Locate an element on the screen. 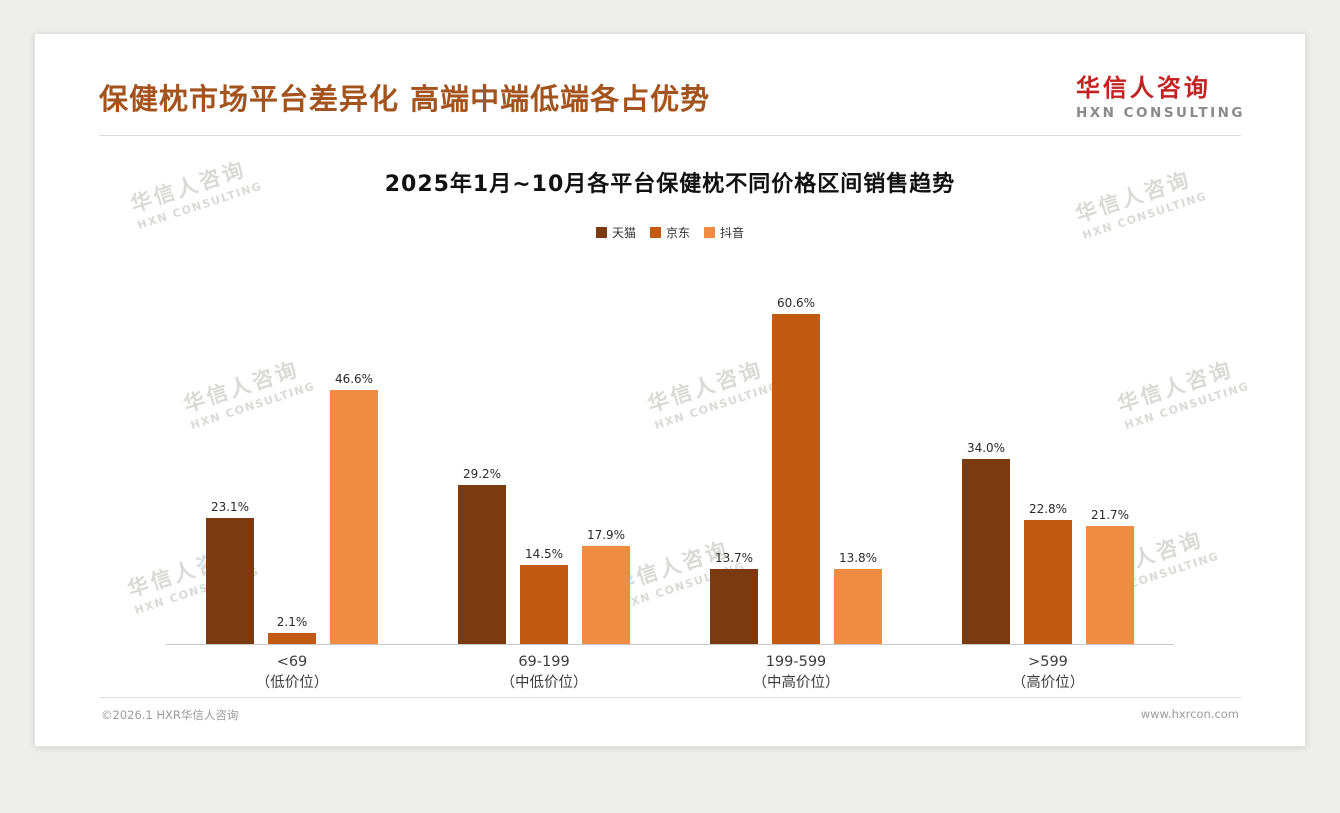 This screenshot has height=813, width=1340. bar-天猫-<69 is located at coordinates (230, 581).